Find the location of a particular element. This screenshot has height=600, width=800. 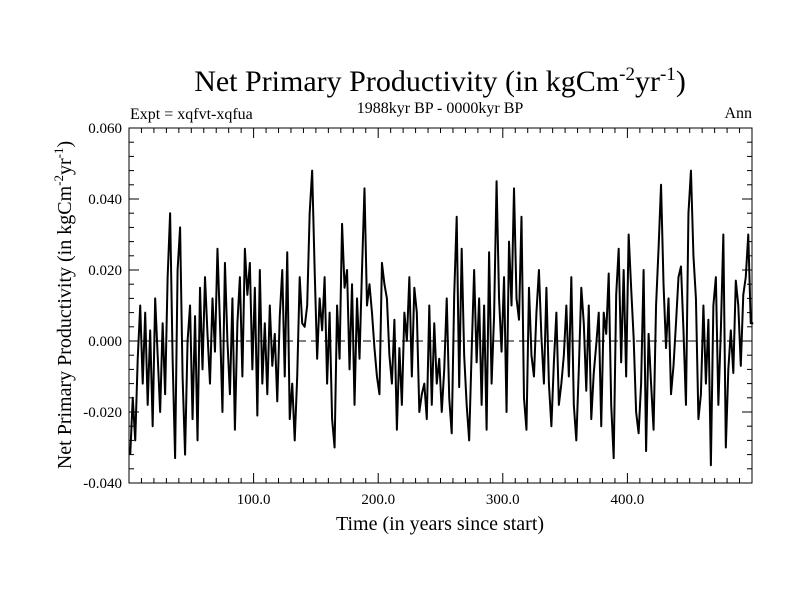

y-tick-label: 0.020 is located at coordinates (105, 271).